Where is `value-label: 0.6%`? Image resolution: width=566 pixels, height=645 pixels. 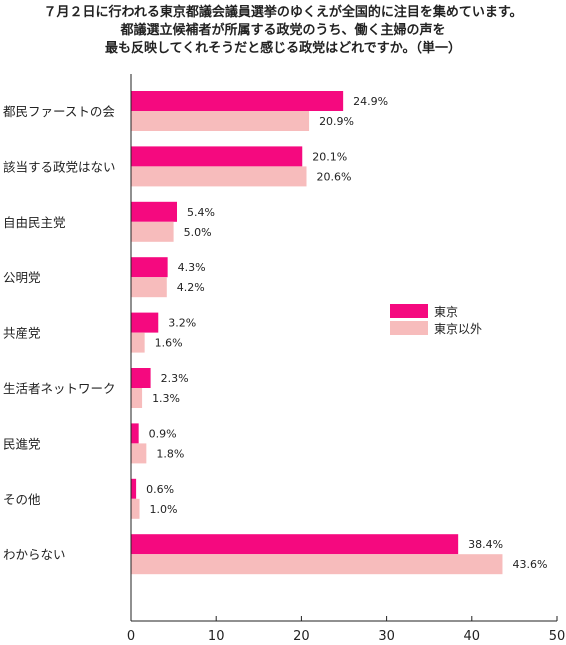 value-label: 0.6% is located at coordinates (160, 489).